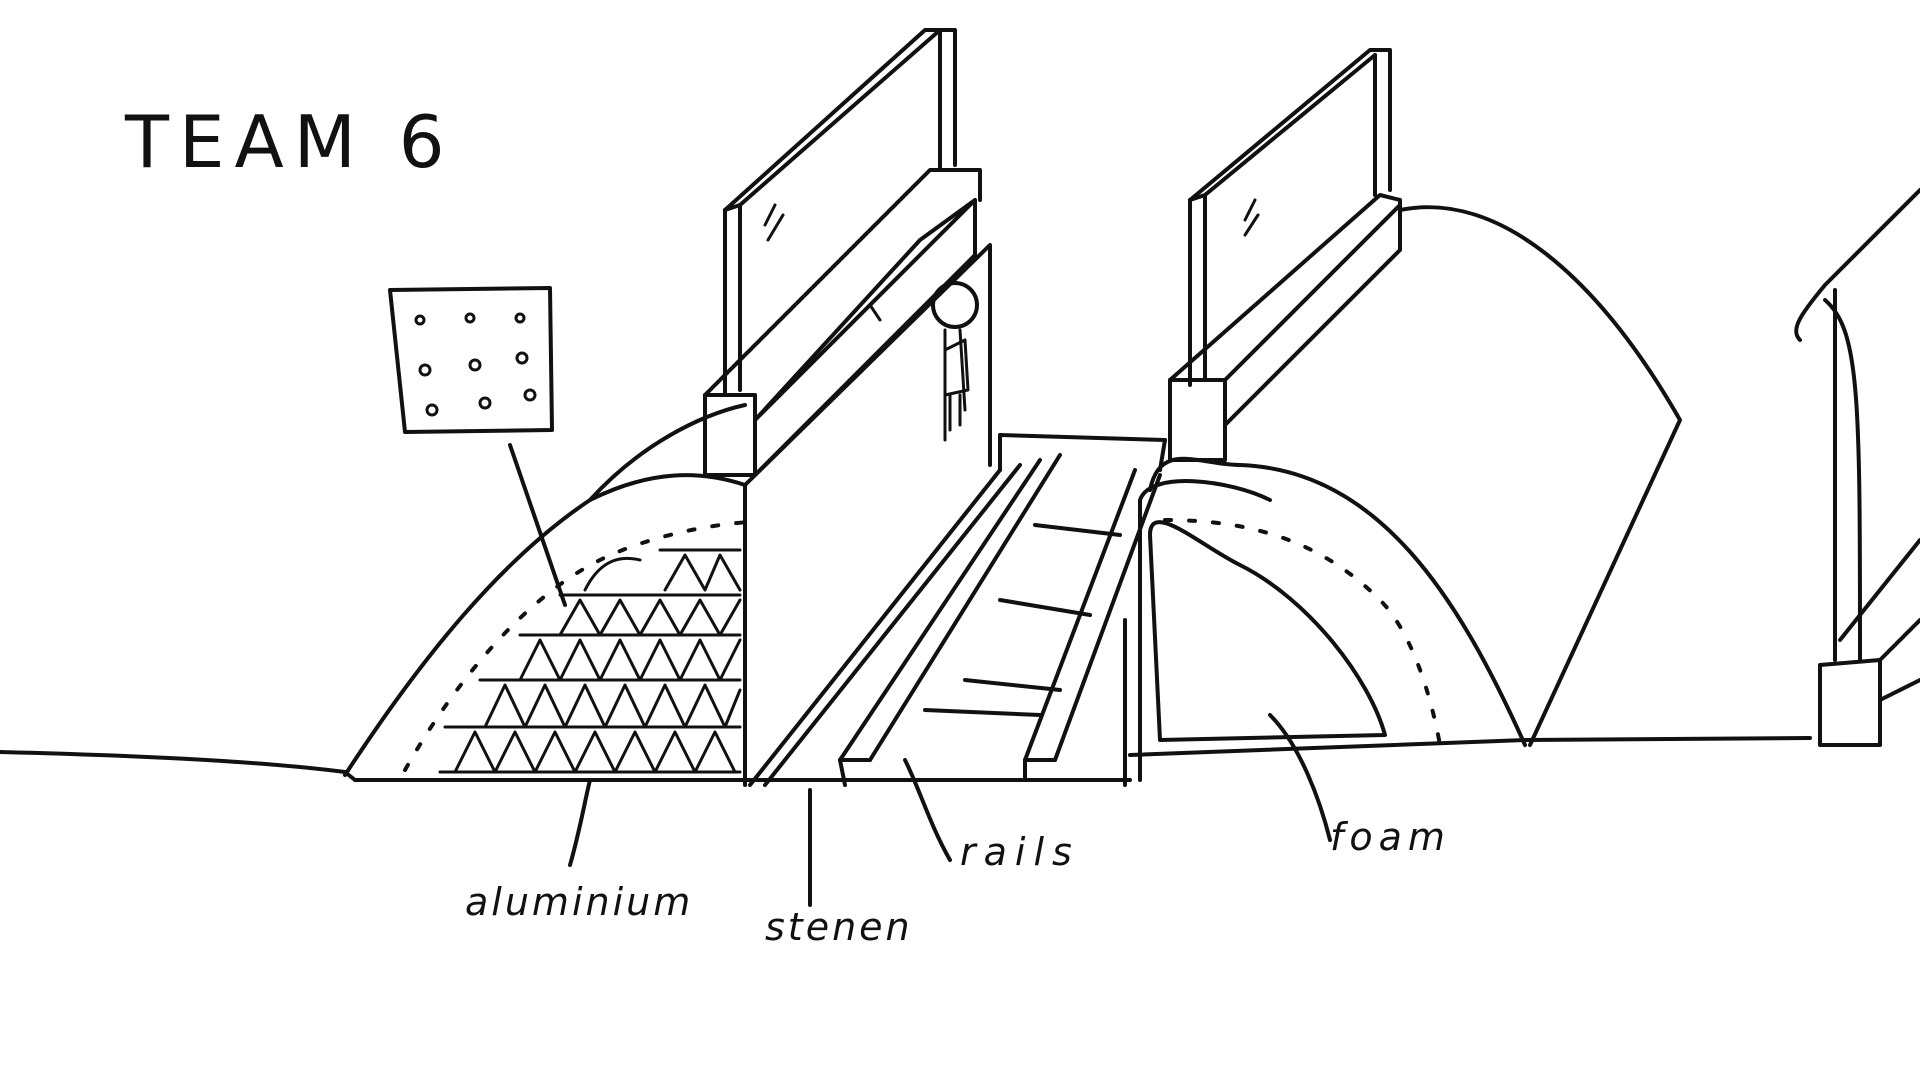 This screenshot has height=1080, width=1920. What do you see at coordinates (1020, 852) in the screenshot?
I see `label-rails: rails` at bounding box center [1020, 852].